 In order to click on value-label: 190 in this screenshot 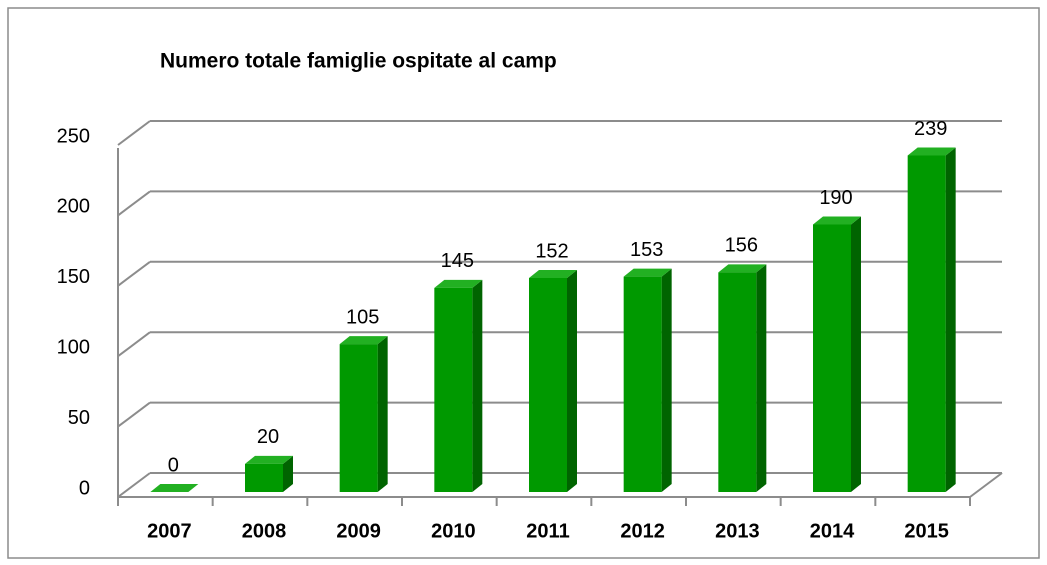, I will do `click(835, 198)`.